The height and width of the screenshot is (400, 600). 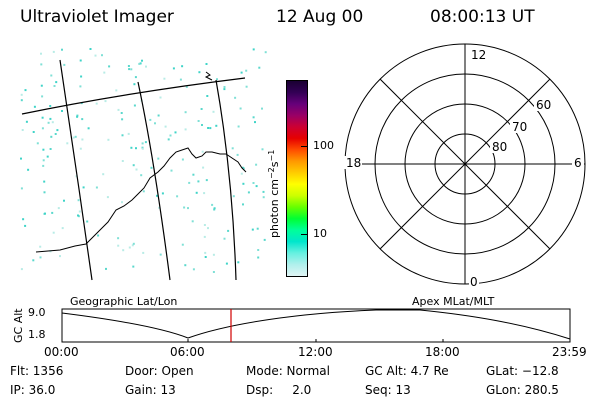 I want to click on colorbar, so click(x=297, y=178).